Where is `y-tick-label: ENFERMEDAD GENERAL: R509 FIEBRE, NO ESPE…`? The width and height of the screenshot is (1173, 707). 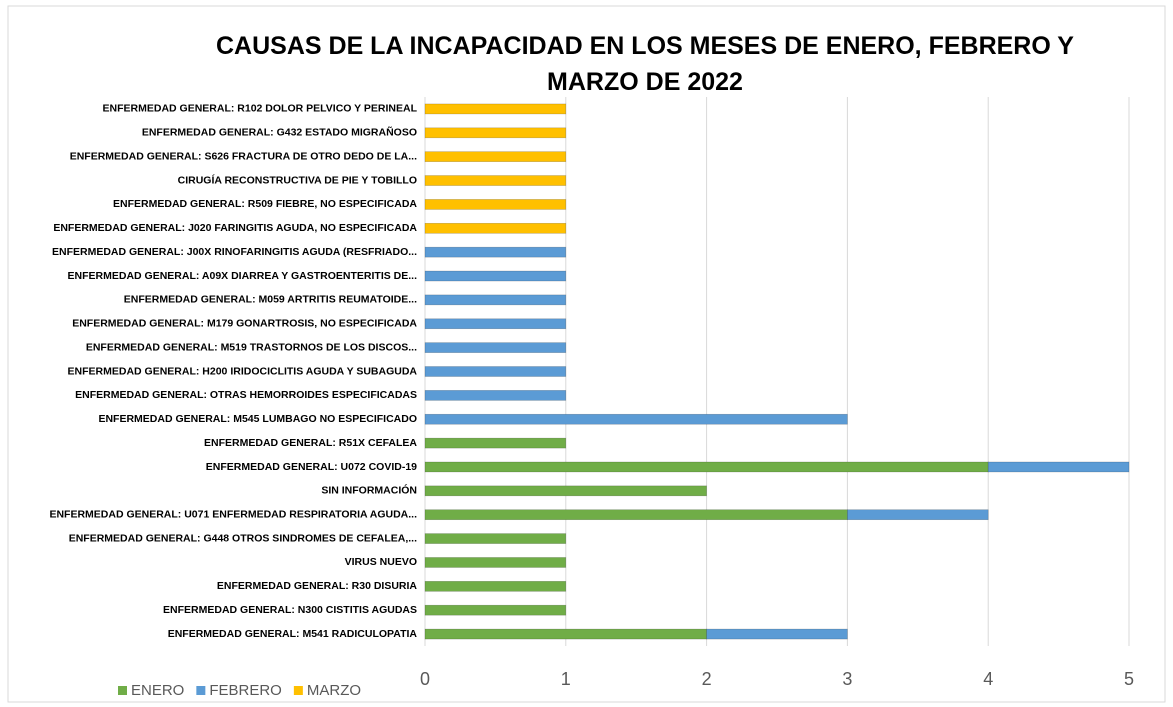 y-tick-label: ENFERMEDAD GENERAL: R509 FIEBRE, NO ESPE… is located at coordinates (265, 204).